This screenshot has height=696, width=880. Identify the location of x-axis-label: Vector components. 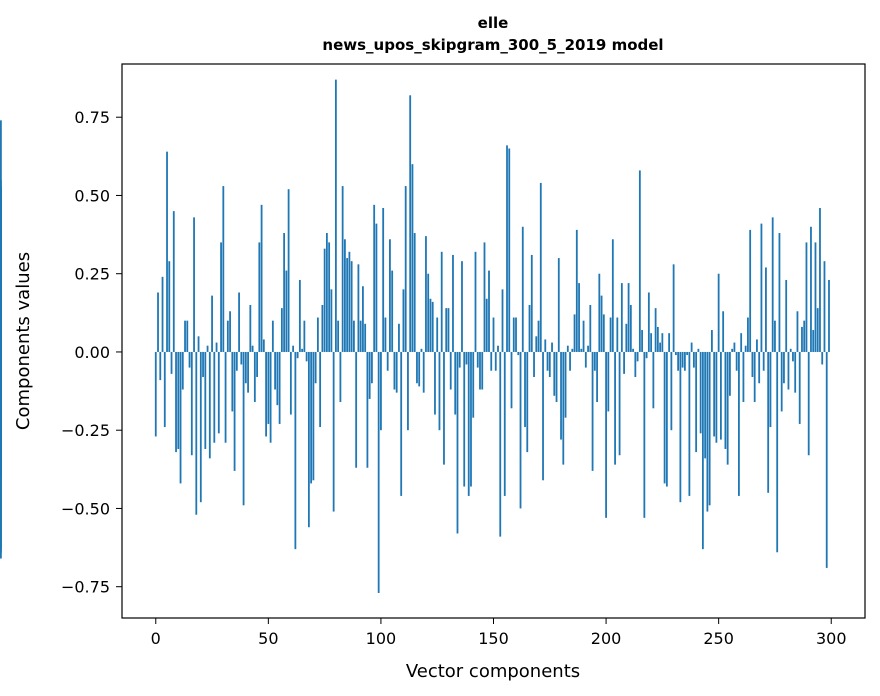
(493, 671).